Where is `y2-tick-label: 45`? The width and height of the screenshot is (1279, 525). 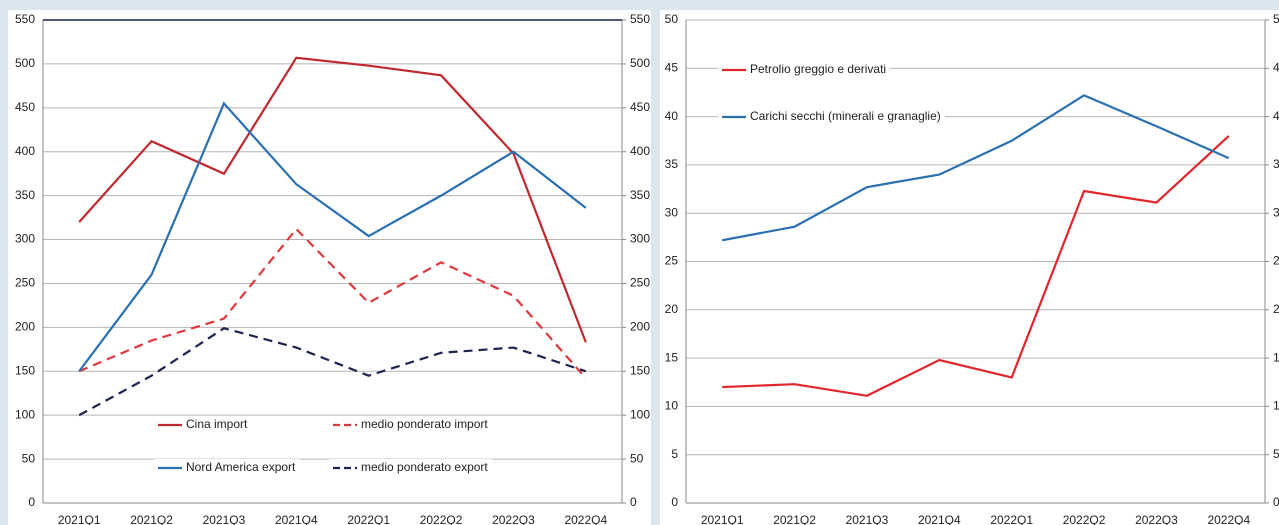 y2-tick-label: 45 is located at coordinates (1276, 67).